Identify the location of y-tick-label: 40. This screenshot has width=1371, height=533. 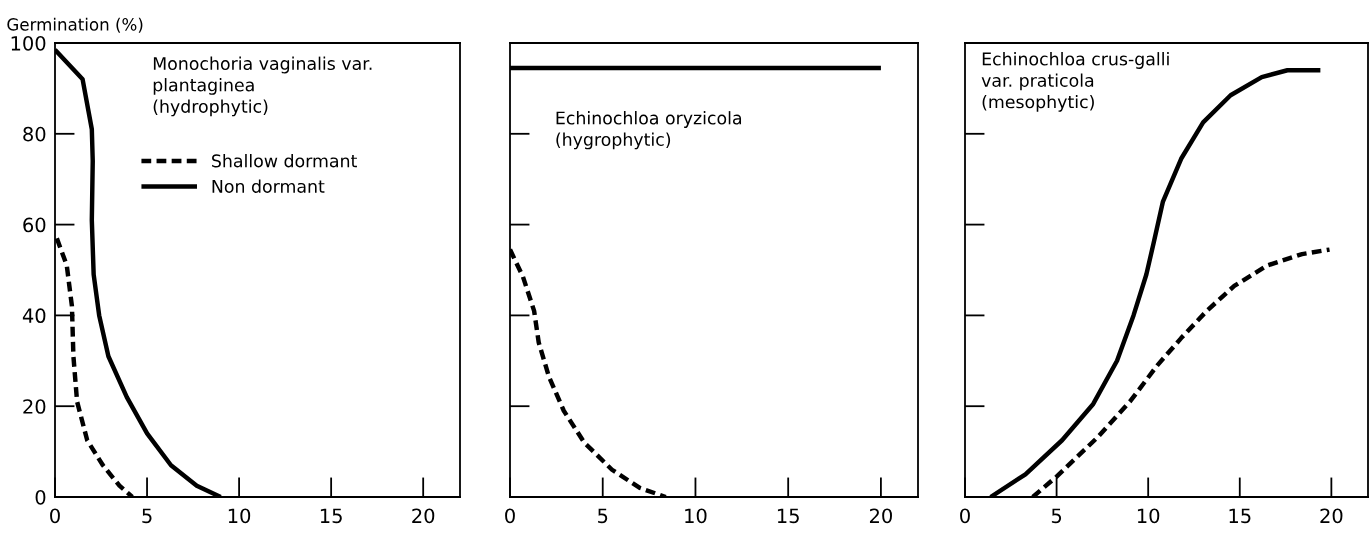
(34, 316).